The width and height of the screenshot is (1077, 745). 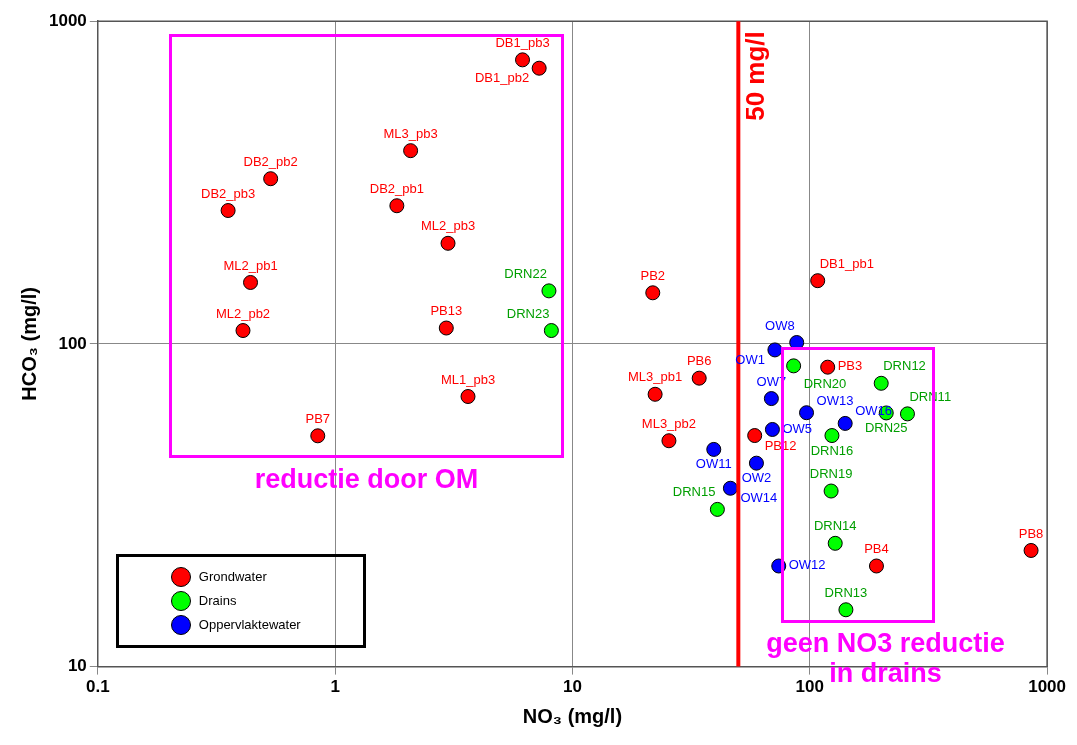 What do you see at coordinates (572, 715) in the screenshot?
I see `x-axis-title: NO₃ (mg/l)` at bounding box center [572, 715].